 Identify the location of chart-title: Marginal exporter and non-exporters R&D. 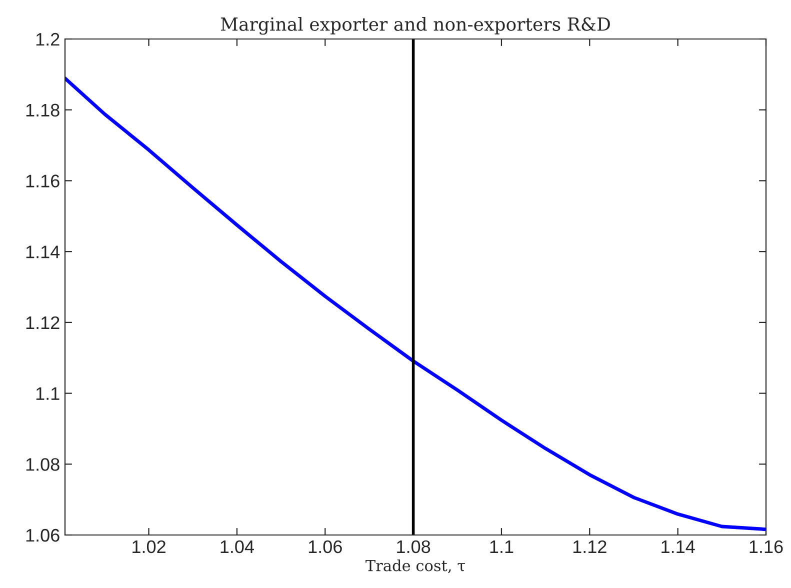
(415, 25).